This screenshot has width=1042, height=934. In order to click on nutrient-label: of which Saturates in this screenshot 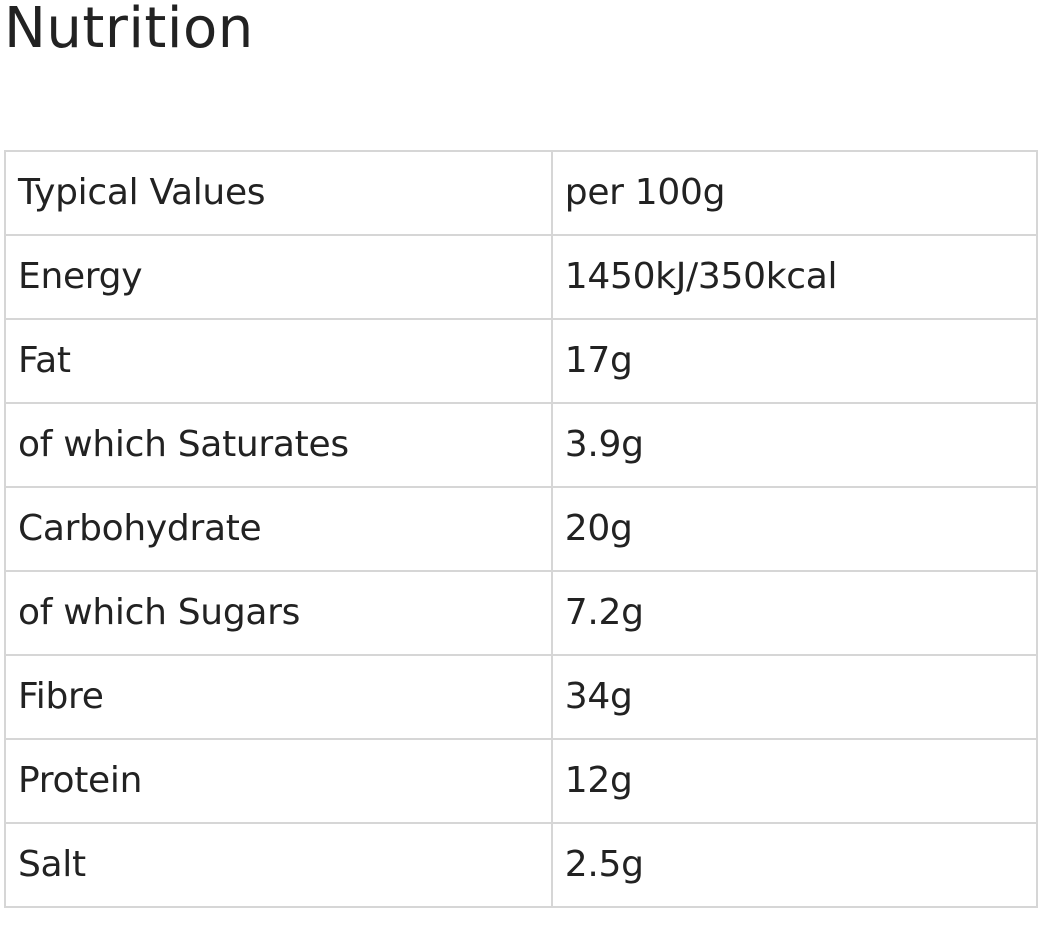, I will do `click(278, 445)`.